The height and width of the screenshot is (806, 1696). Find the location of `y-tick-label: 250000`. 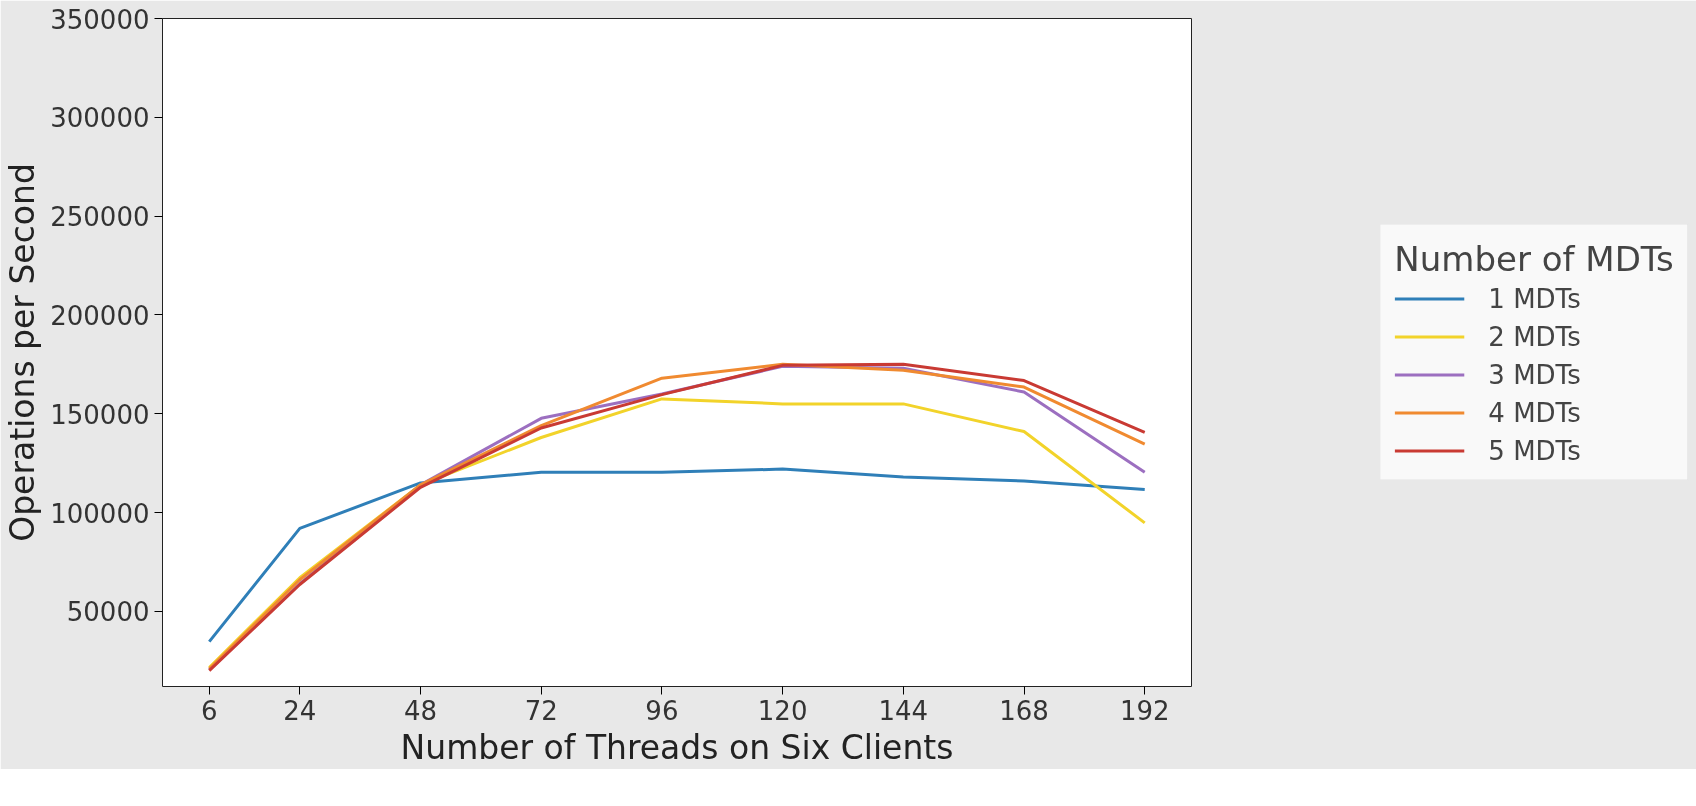

y-tick-label: 250000 is located at coordinates (100, 217).